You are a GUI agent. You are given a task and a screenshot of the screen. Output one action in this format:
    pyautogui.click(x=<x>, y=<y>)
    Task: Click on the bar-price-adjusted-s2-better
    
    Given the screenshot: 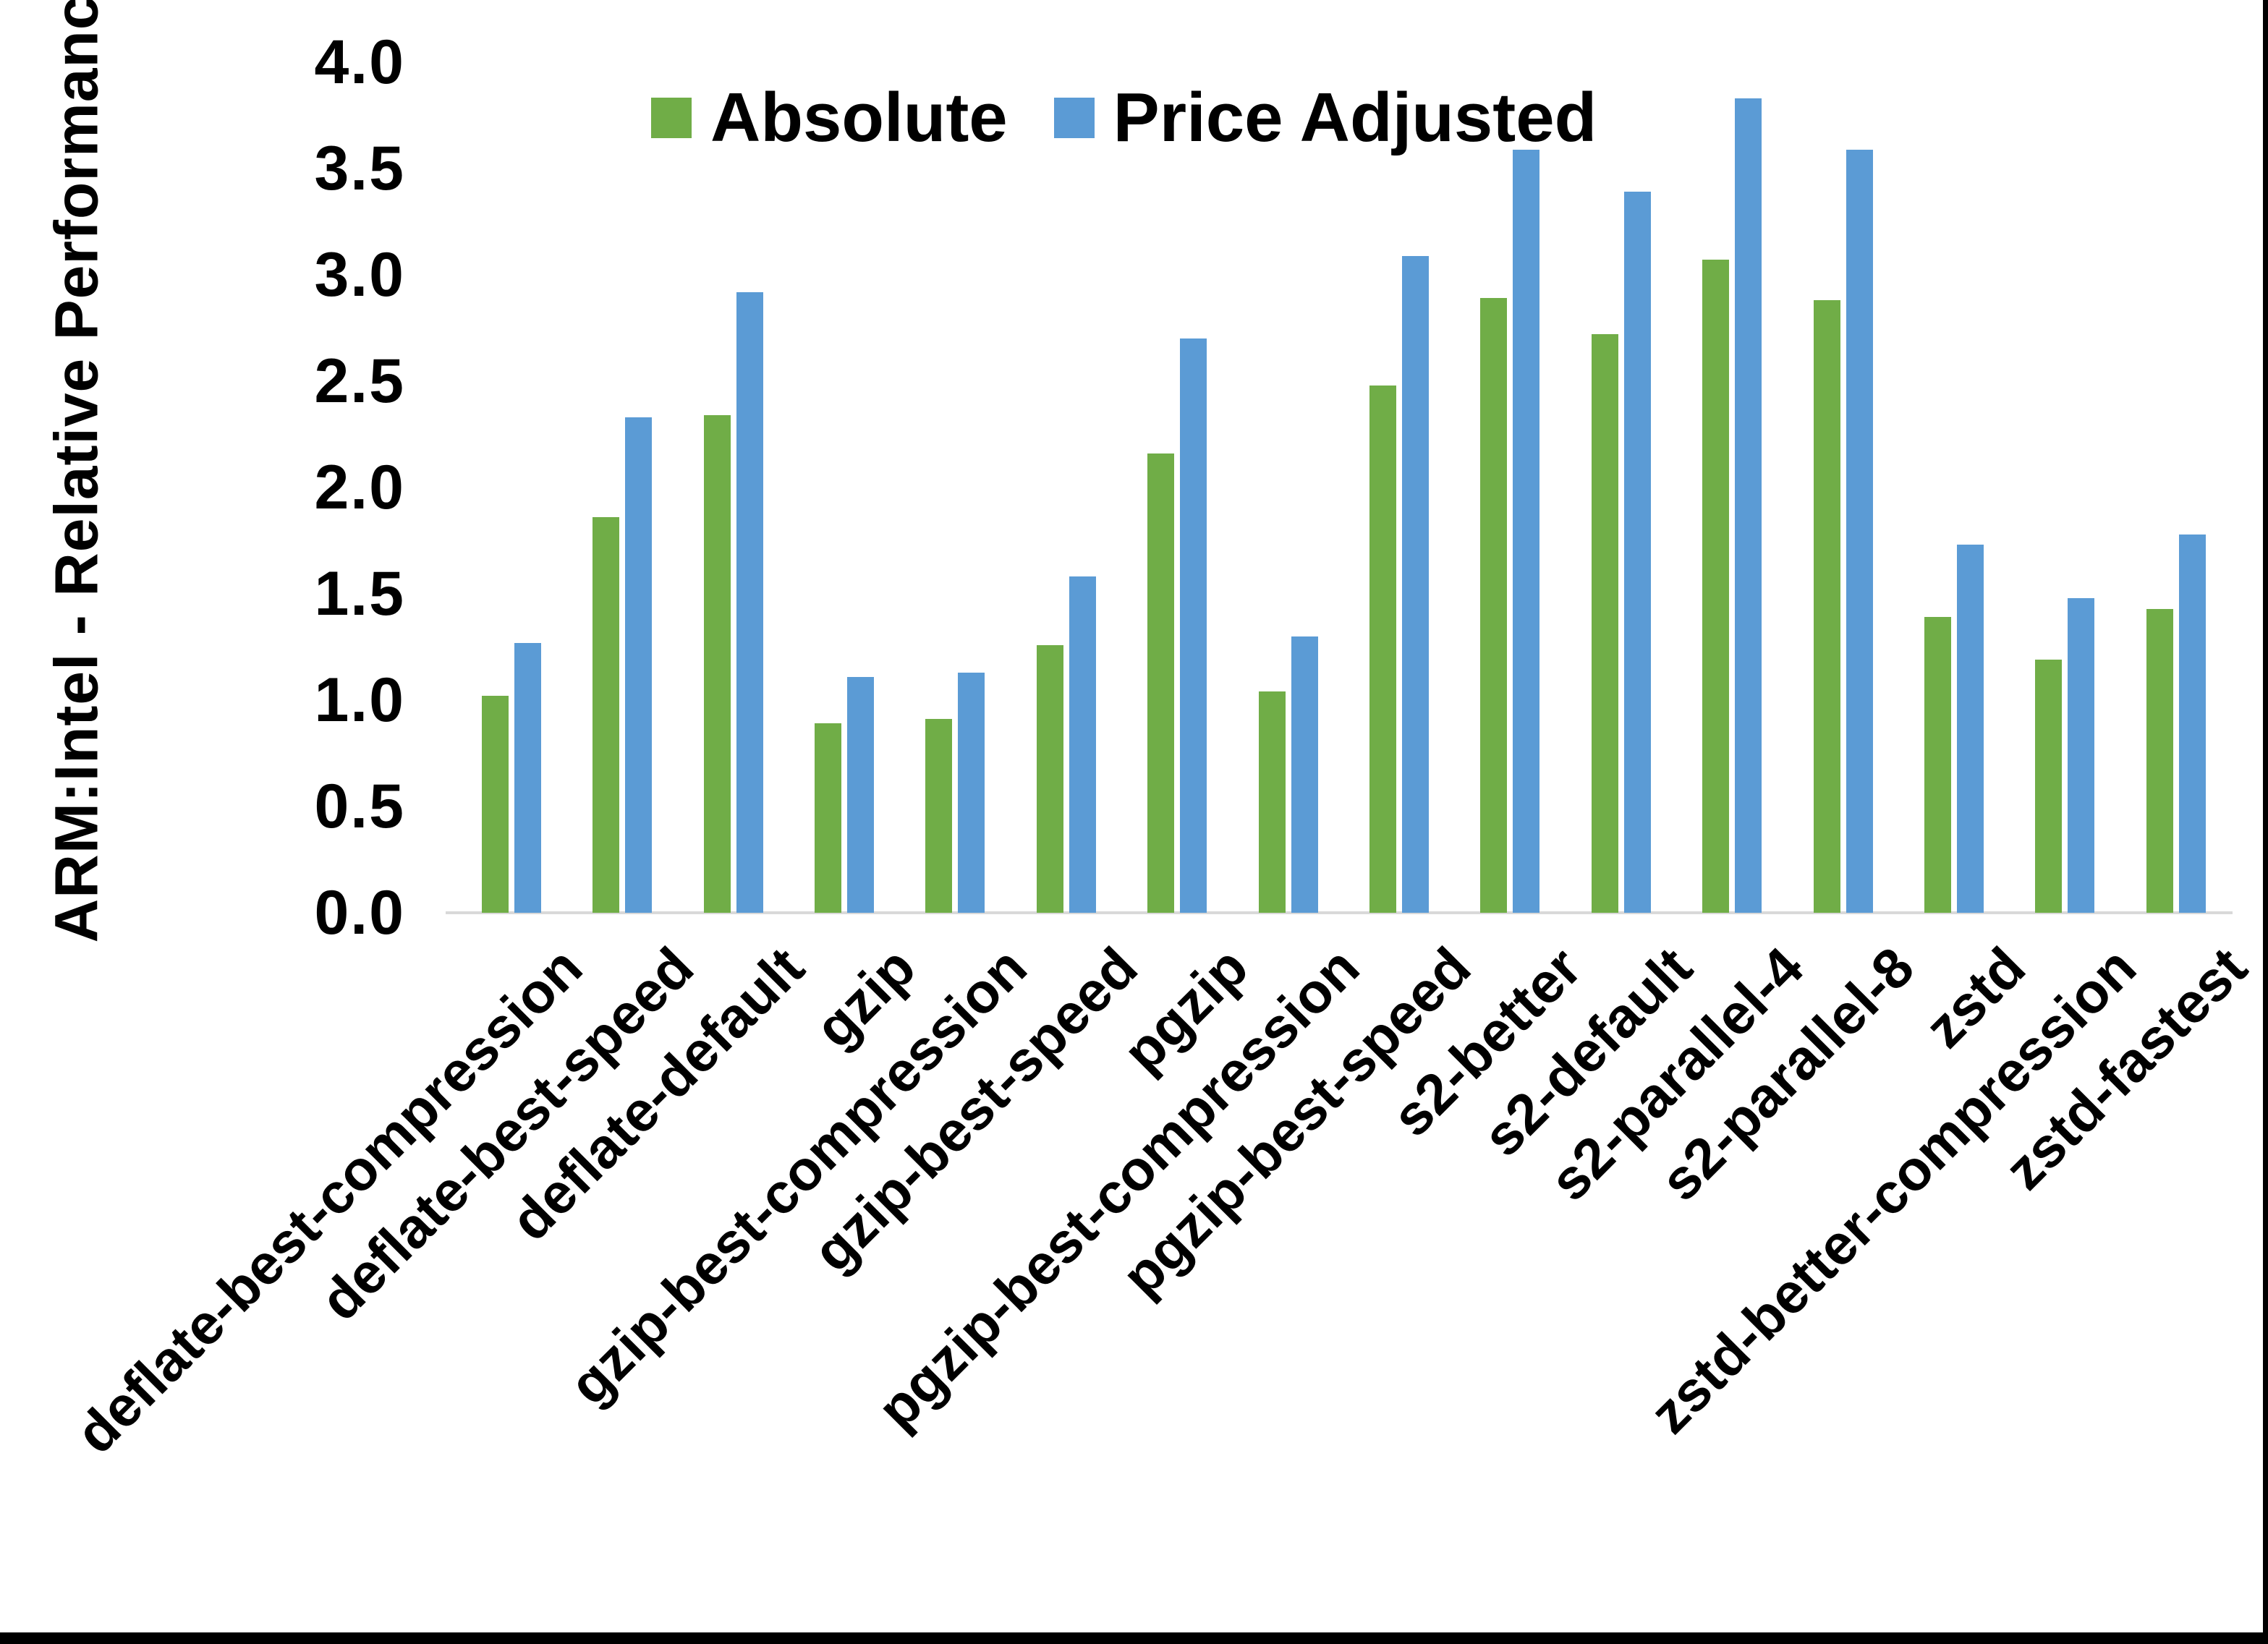 What is the action you would take?
    pyautogui.click(x=1527, y=531)
    